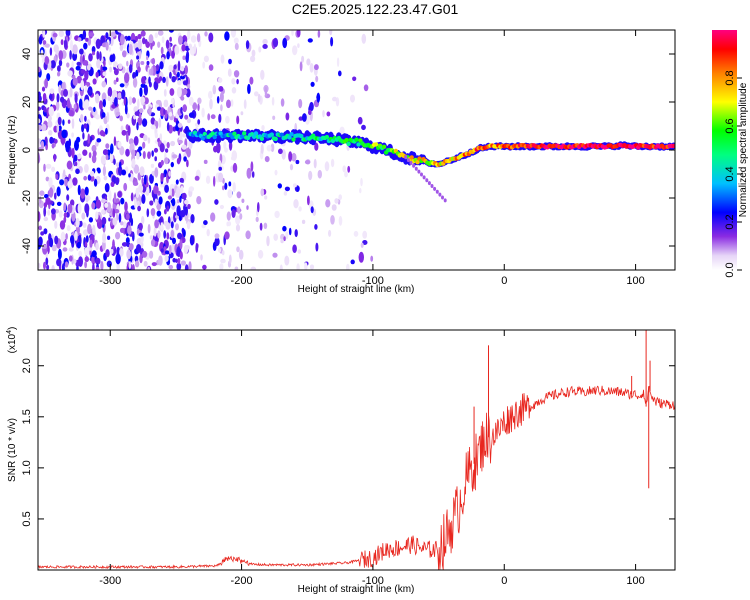 Image resolution: width=750 pixels, height=600 pixels. What do you see at coordinates (356, 589) in the screenshot?
I see `snr-xlabel: Height of straight line (km)` at bounding box center [356, 589].